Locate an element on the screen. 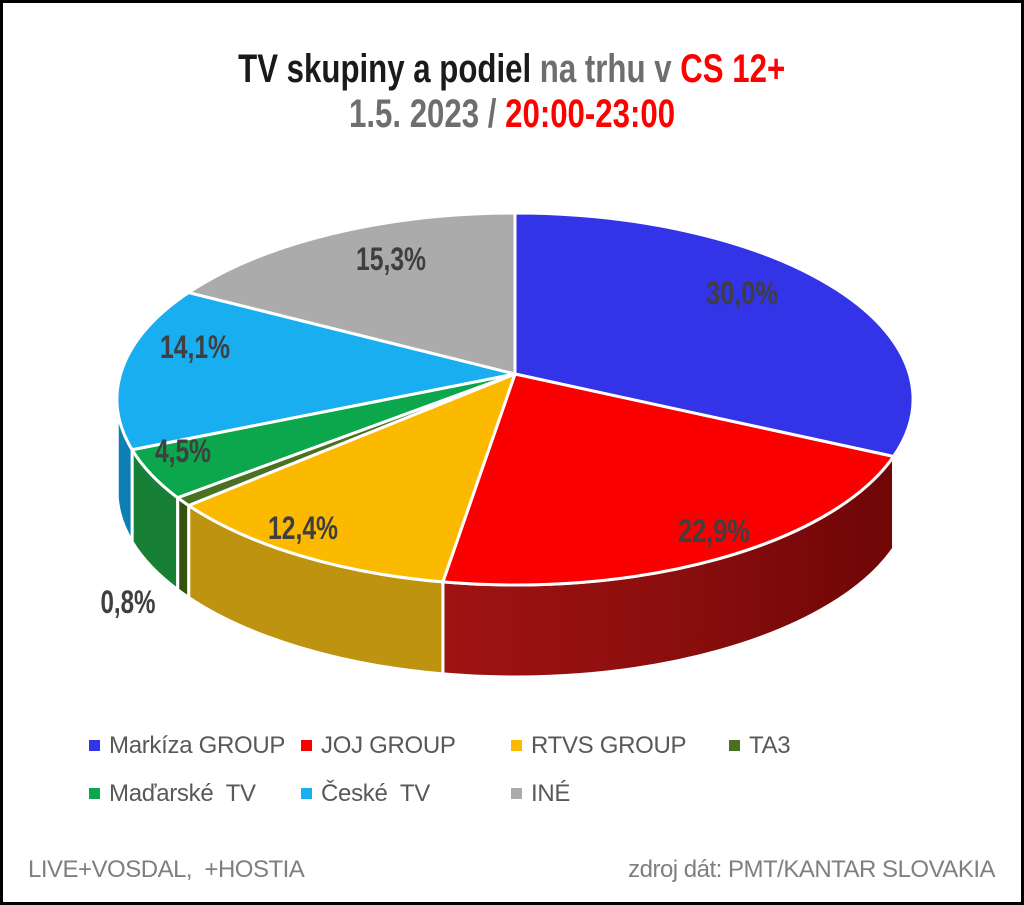  chart-title-line1: TV skupiny a podiel na trhu v CS 12+ is located at coordinates (511, 69).